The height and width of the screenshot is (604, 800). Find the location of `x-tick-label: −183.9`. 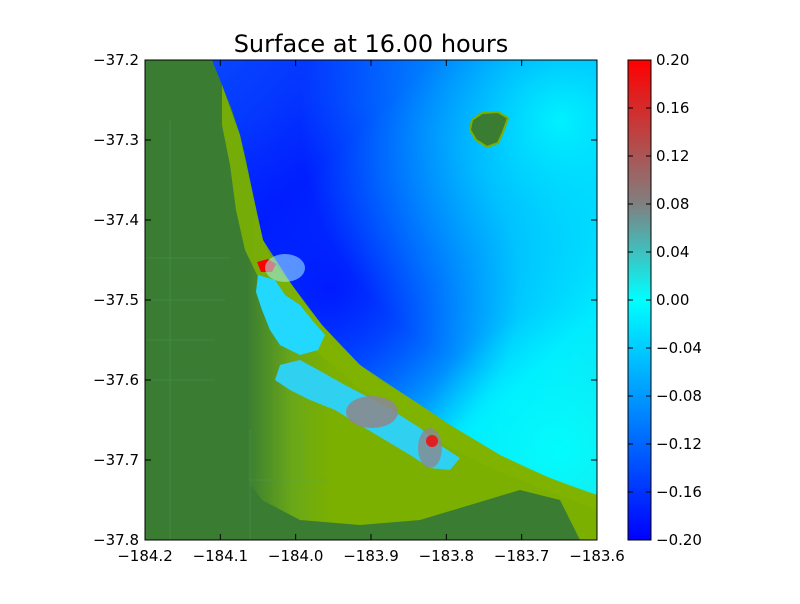

x-tick-label: −183.9 is located at coordinates (371, 556).